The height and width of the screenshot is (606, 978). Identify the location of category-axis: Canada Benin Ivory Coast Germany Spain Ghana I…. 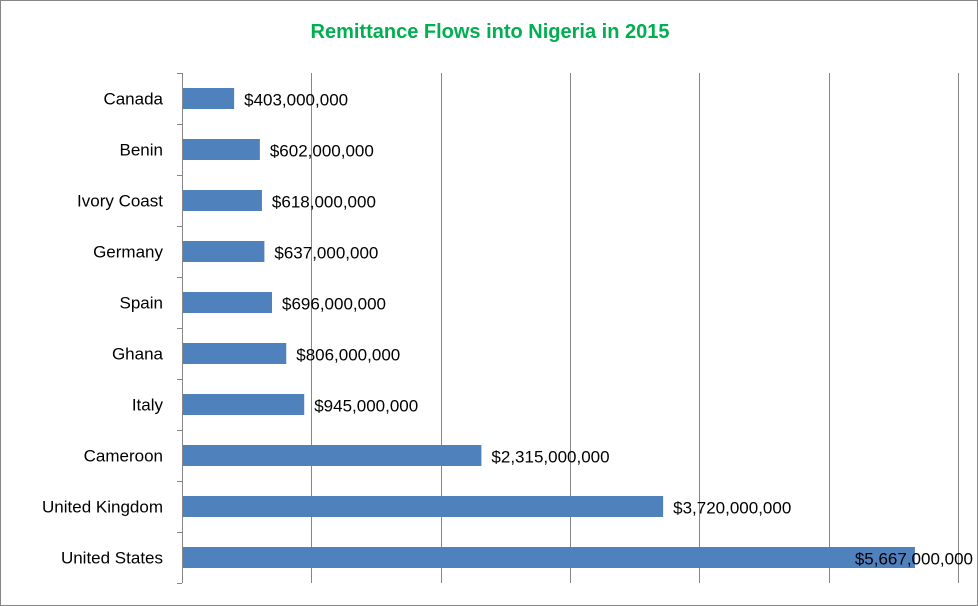
(112, 328).